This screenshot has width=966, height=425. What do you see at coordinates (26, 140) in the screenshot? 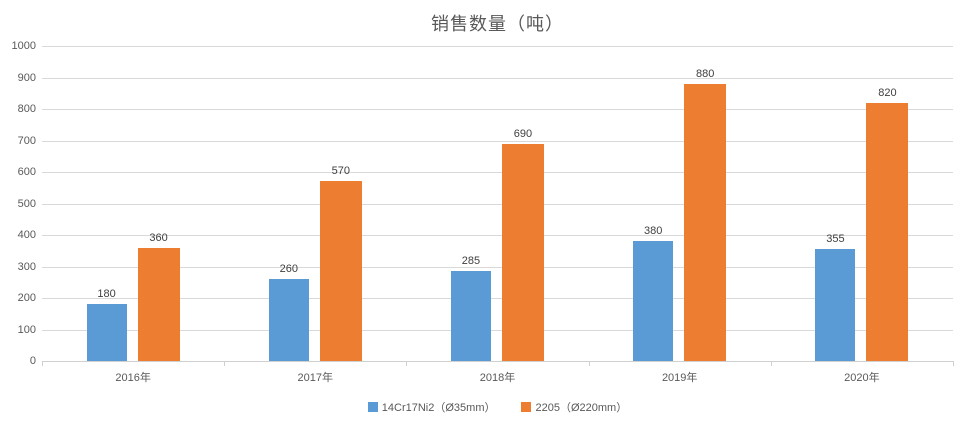
I see `y-tick-label: 700` at bounding box center [26, 140].